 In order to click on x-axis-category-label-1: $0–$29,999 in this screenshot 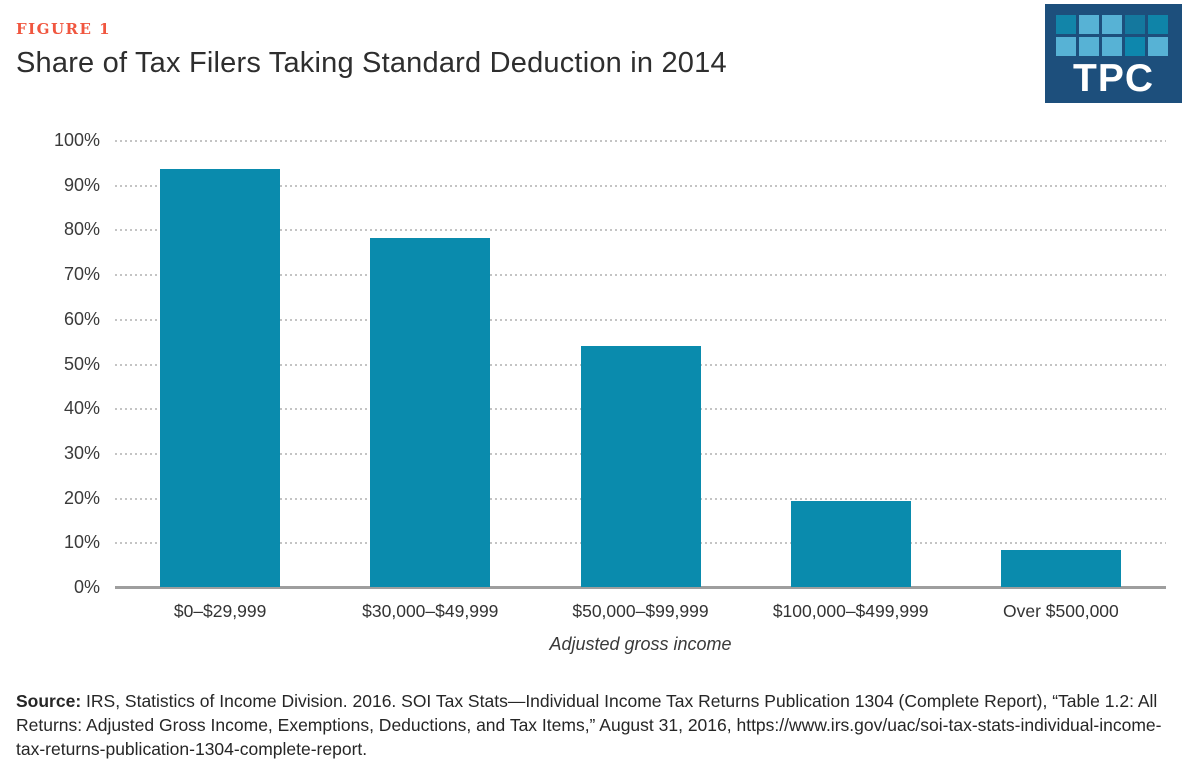, I will do `click(220, 611)`.